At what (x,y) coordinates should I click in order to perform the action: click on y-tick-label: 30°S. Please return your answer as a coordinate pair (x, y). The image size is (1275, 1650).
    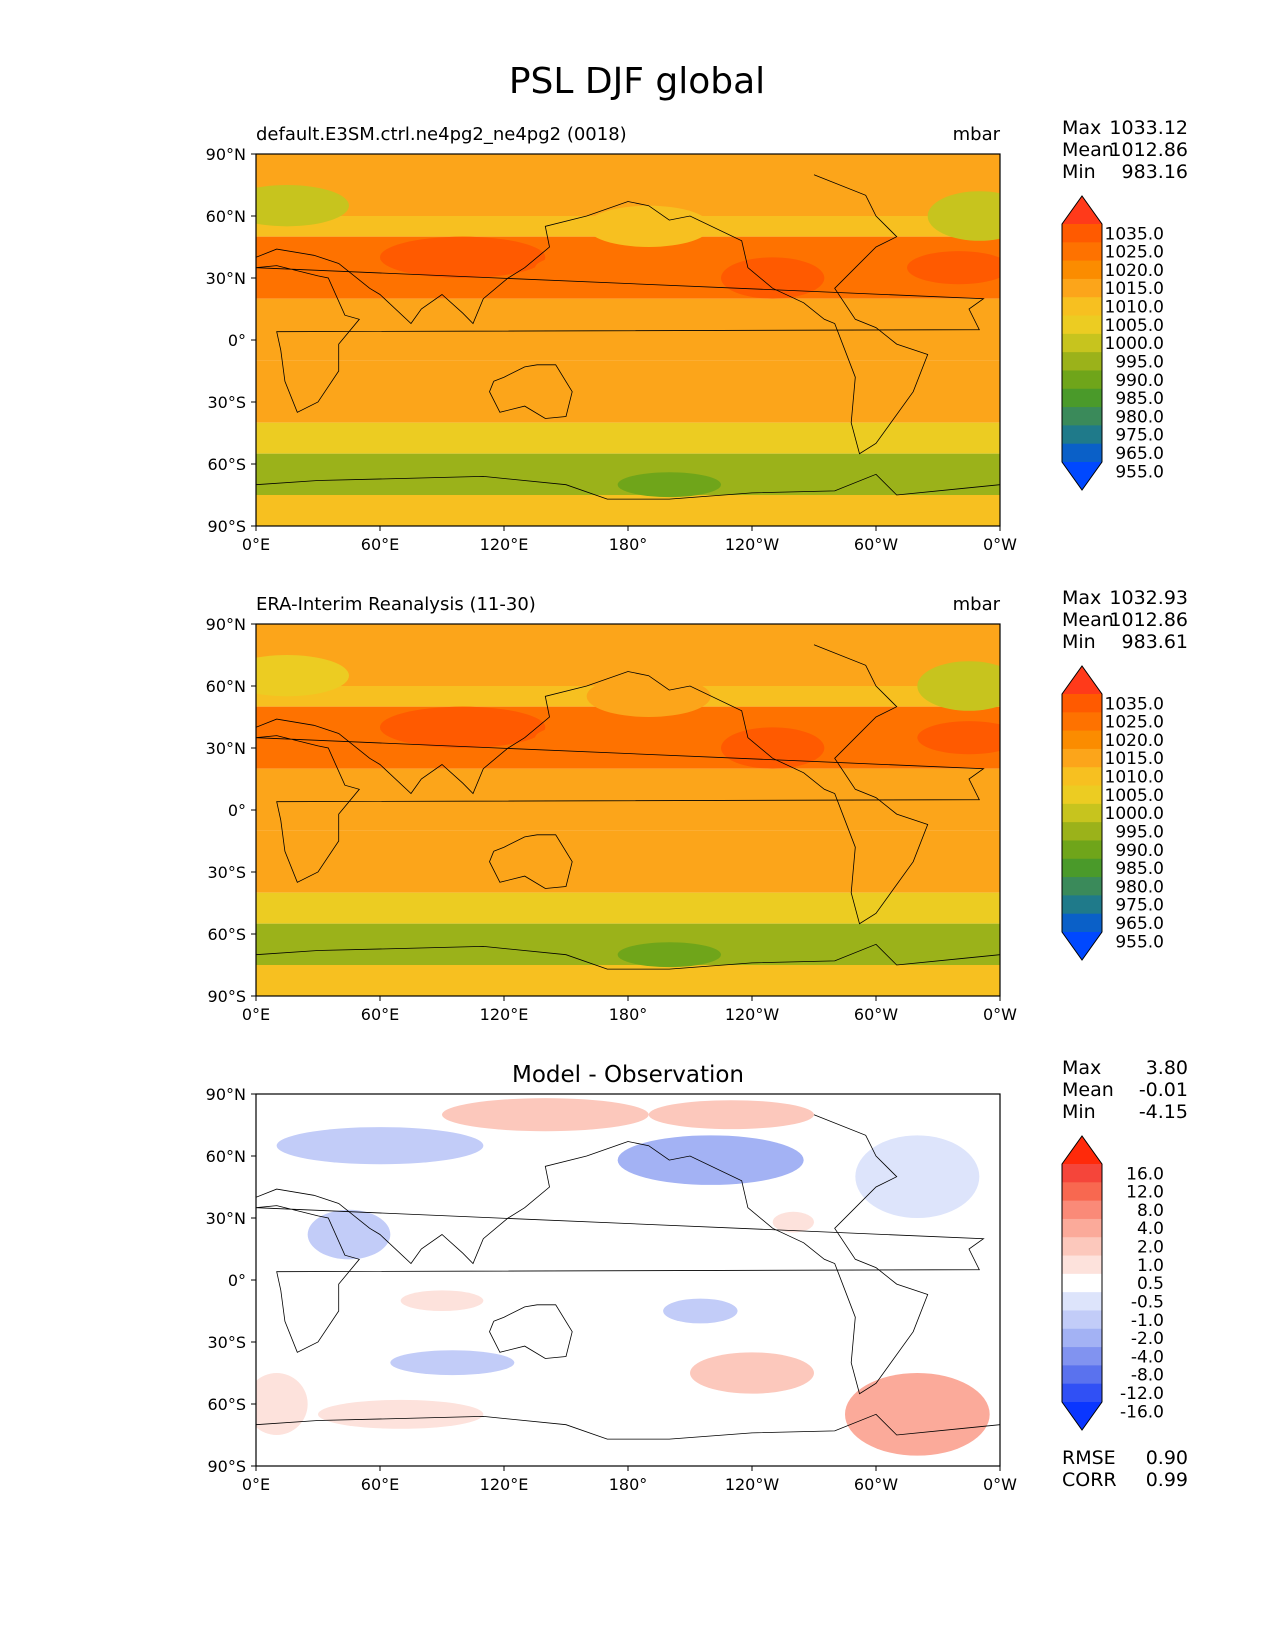
    Looking at the image, I should click on (226, 1342).